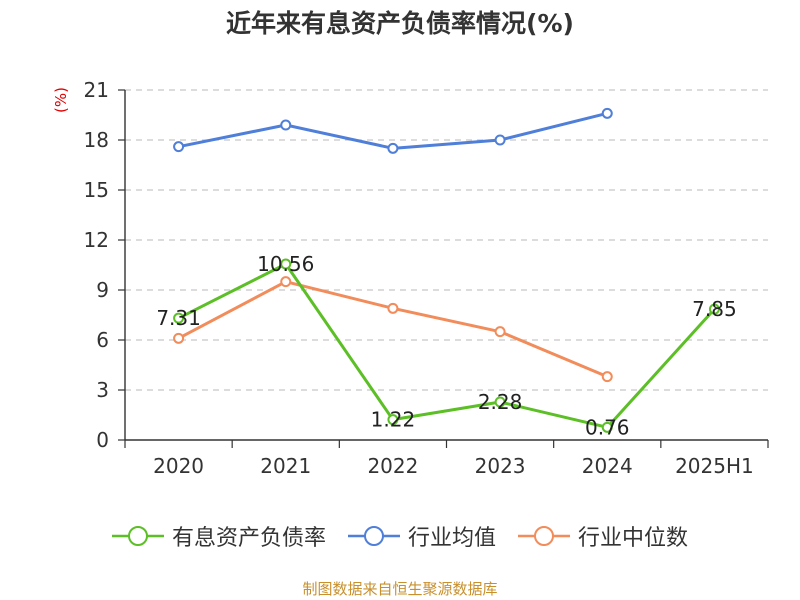  What do you see at coordinates (714, 466) in the screenshot?
I see `x-tick-label: 2025H1` at bounding box center [714, 466].